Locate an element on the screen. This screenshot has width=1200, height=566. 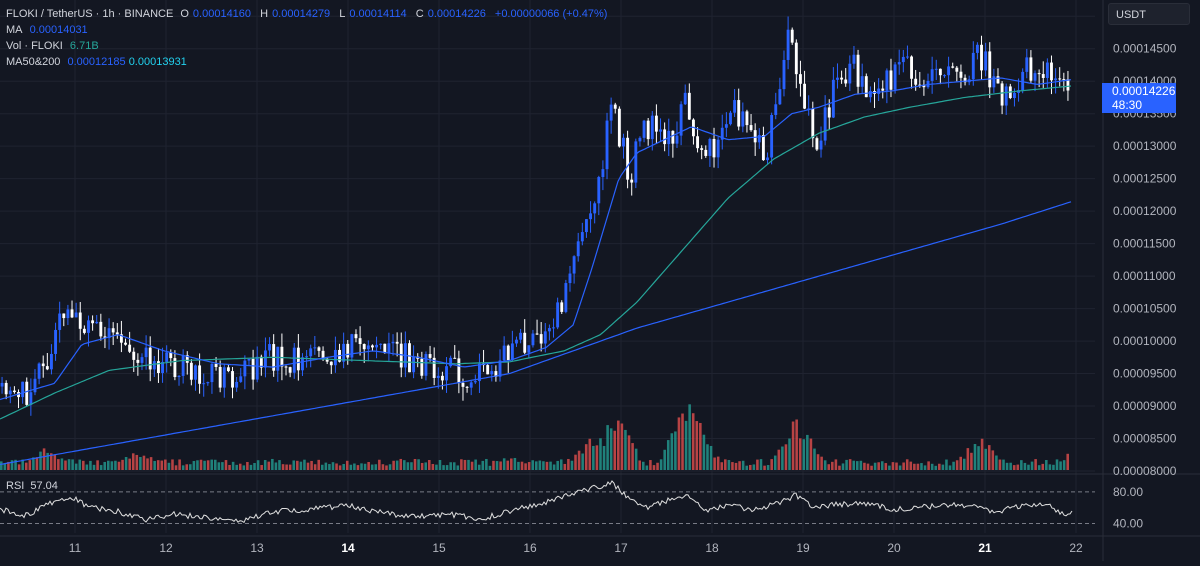
high-value: 0.00014279 is located at coordinates (301, 14).